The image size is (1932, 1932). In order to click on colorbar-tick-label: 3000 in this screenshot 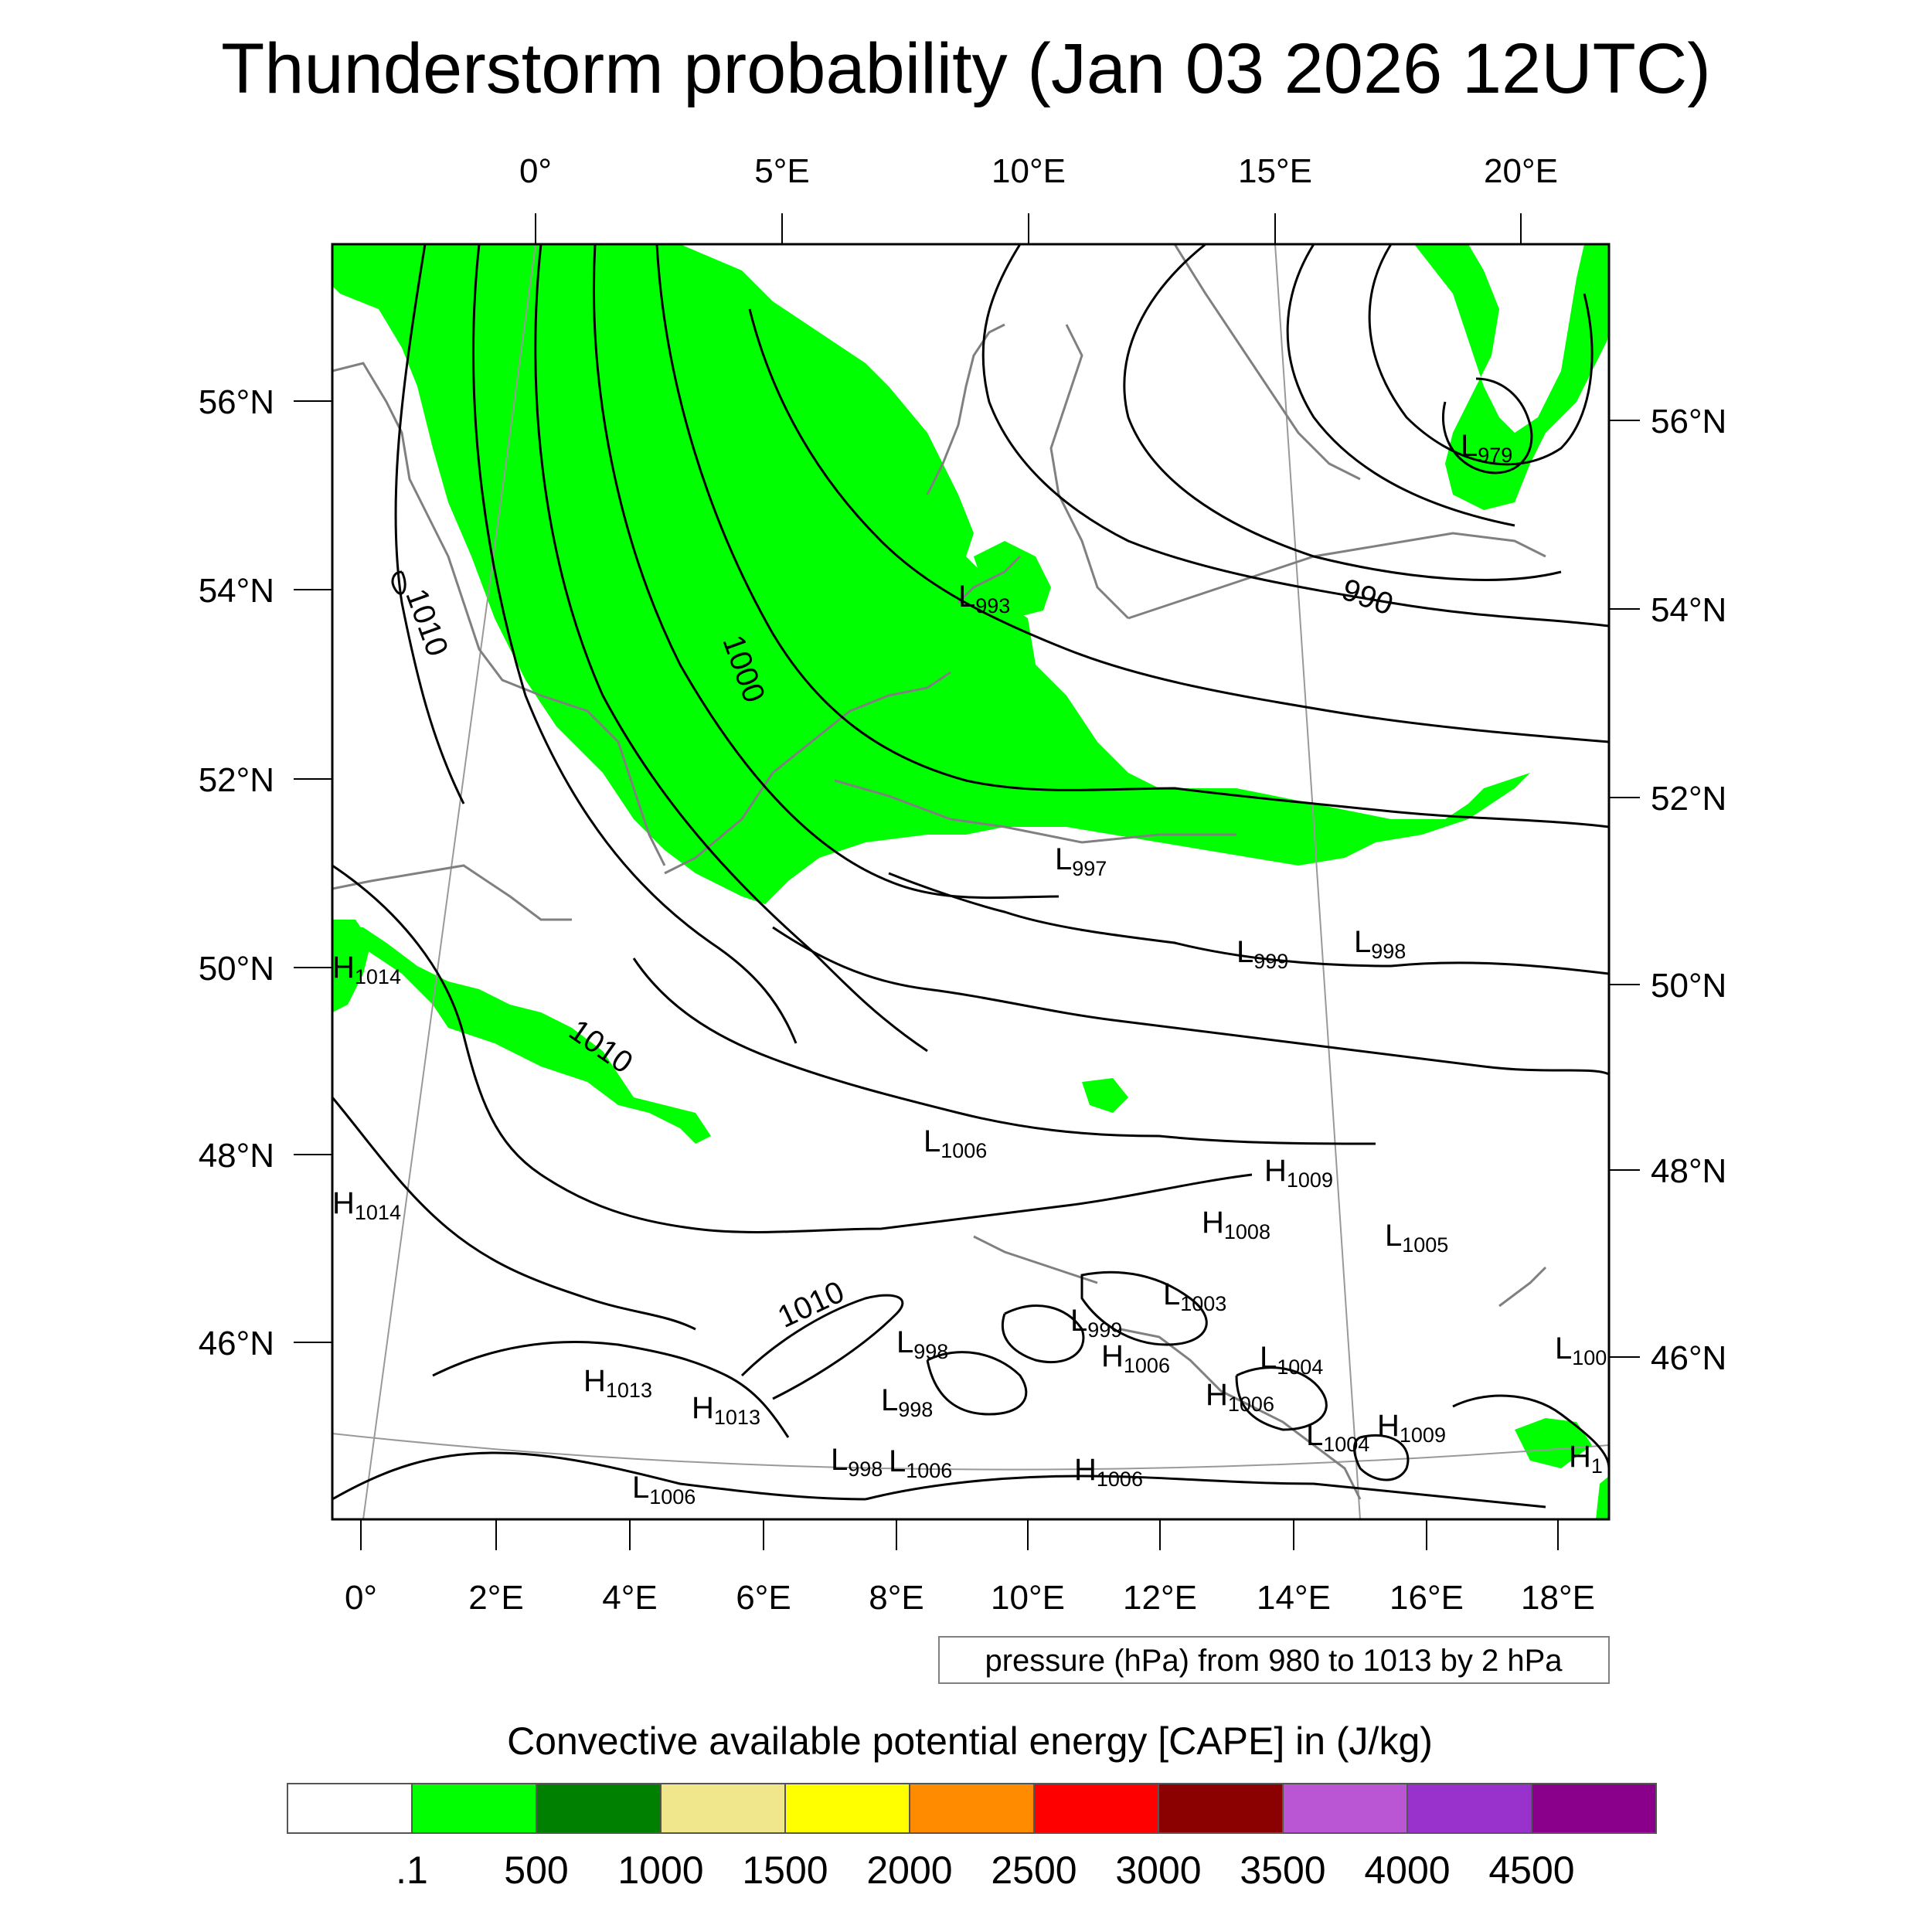, I will do `click(1158, 1870)`.